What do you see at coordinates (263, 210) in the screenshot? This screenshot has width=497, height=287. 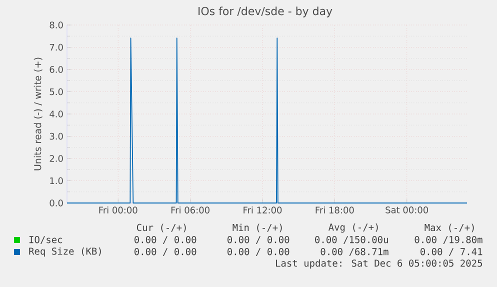 I see `x-tick-label: Fri 12:00` at bounding box center [263, 210].